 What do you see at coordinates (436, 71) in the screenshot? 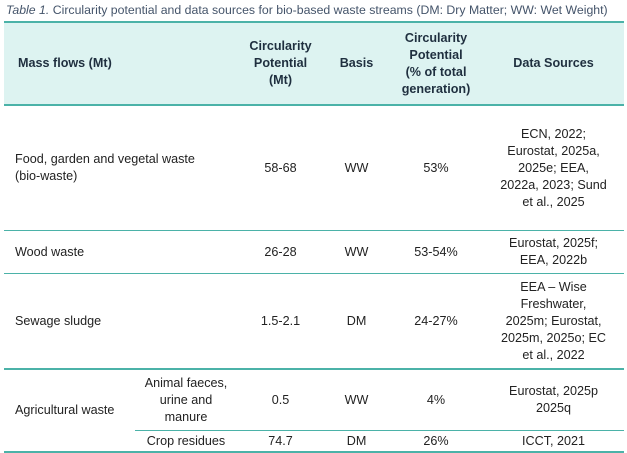
I see `header-line: (% of total` at bounding box center [436, 71].